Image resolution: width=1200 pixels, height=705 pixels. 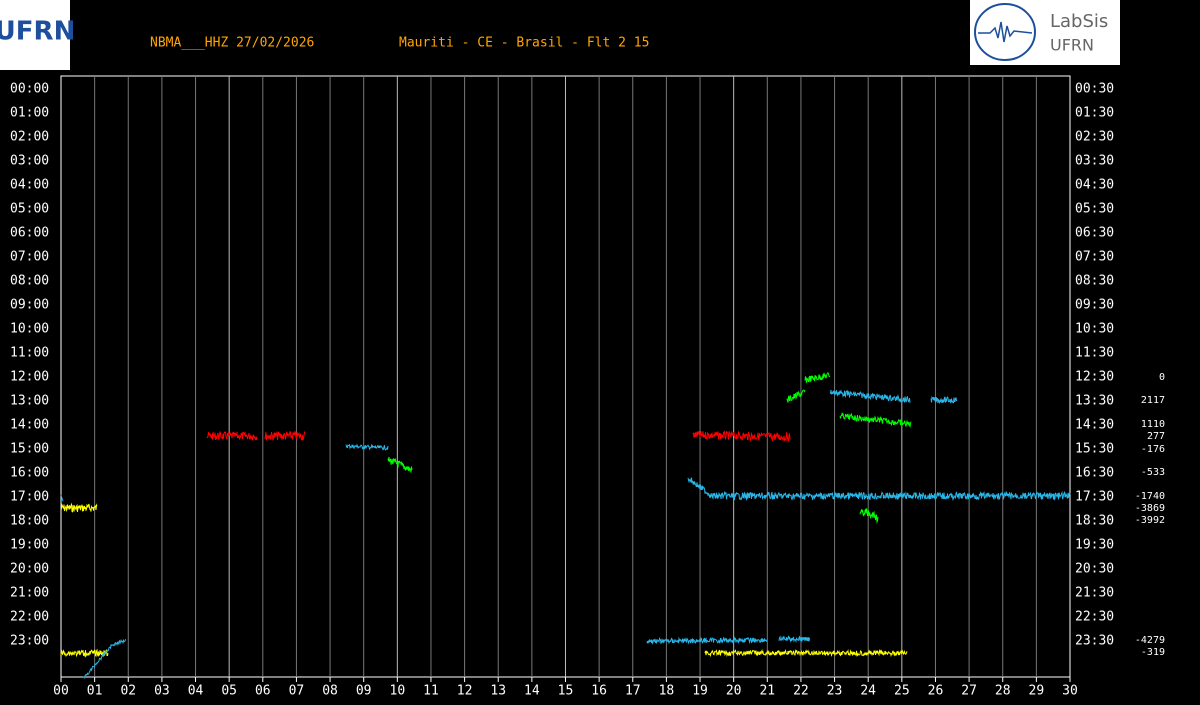 What do you see at coordinates (1094, 353) in the screenshot?
I see `row-label-right: 11:30` at bounding box center [1094, 353].